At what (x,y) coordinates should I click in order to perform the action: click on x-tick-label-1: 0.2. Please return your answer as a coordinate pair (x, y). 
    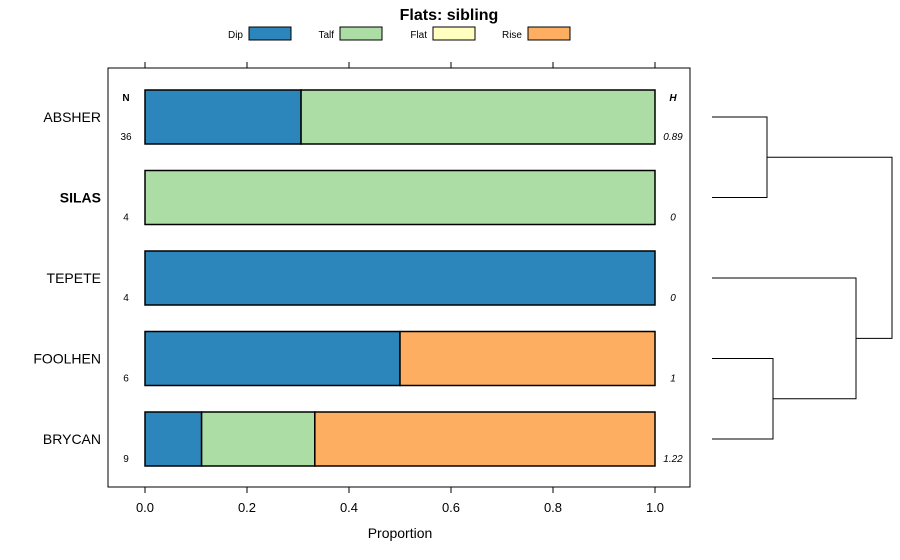
    Looking at the image, I should click on (247, 507).